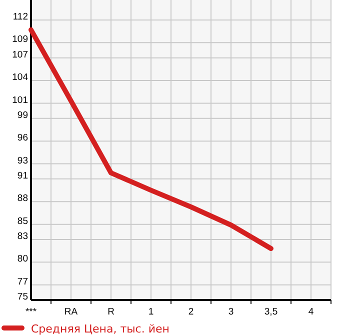 This screenshot has width=345, height=335. Describe the element at coordinates (31, 312) in the screenshot. I see `x-tick-label: ***` at that location.